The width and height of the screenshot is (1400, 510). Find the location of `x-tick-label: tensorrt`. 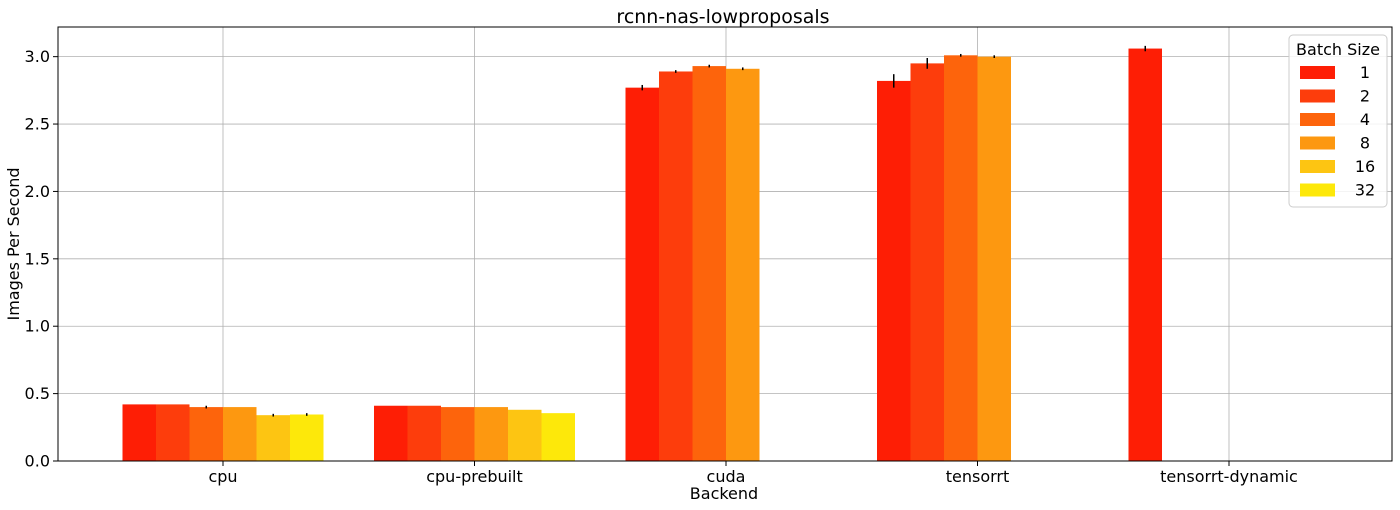

x-tick-label: tensorrt is located at coordinates (978, 476).